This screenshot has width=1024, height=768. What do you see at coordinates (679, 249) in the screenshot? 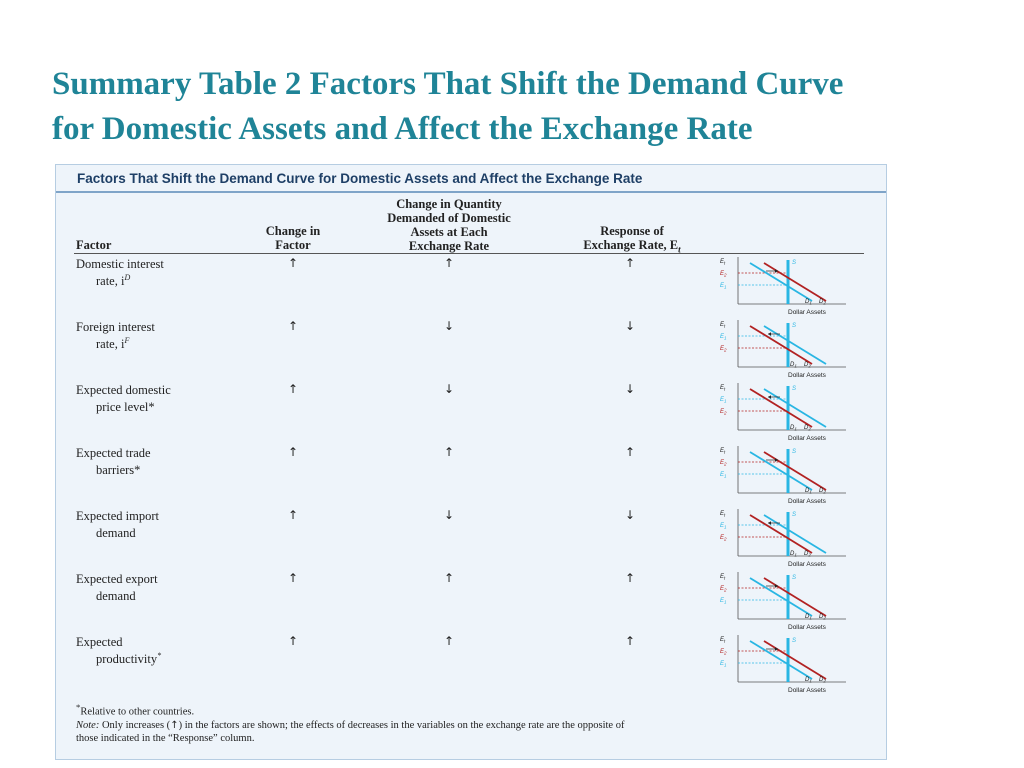
I see `header-resp-subscript: t` at bounding box center [679, 249].